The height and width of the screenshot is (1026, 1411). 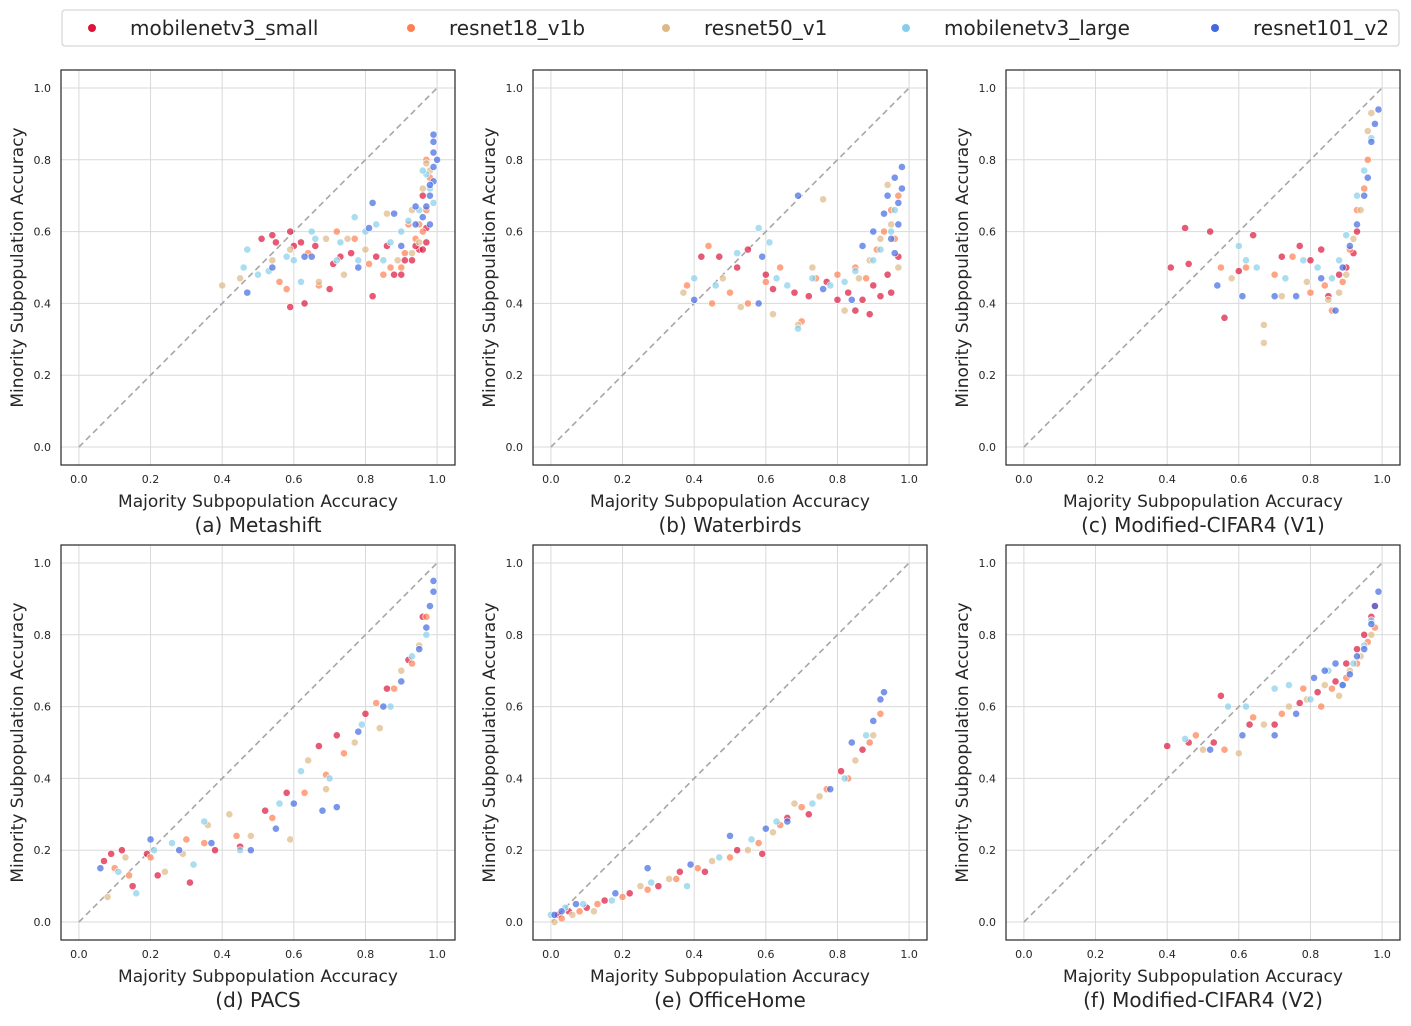 What do you see at coordinates (909, 479) in the screenshot?
I see `x-tick-label: 1.0` at bounding box center [909, 479].